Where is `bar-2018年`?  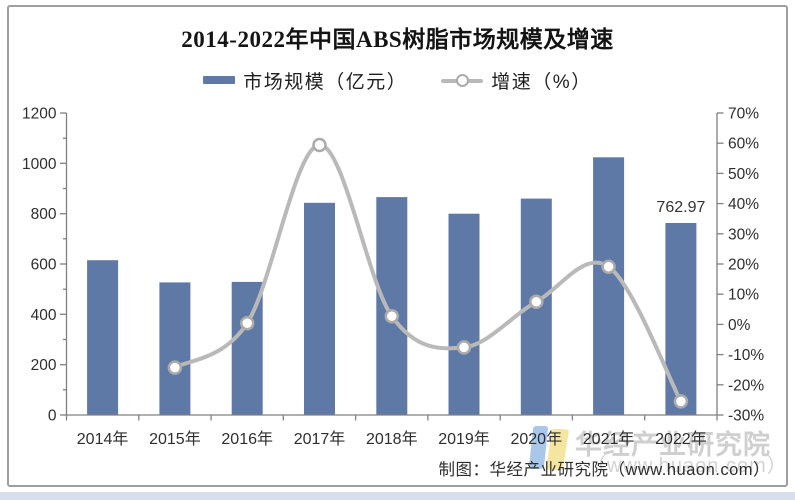
bar-2018年 is located at coordinates (392, 306).